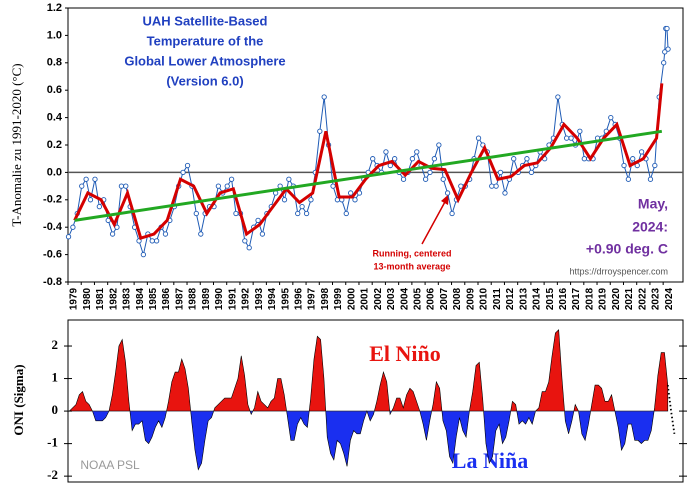 Image resolution: width=700 pixels, height=486 pixels. What do you see at coordinates (671, 409) in the screenshot?
I see `forecast-line` at bounding box center [671, 409].